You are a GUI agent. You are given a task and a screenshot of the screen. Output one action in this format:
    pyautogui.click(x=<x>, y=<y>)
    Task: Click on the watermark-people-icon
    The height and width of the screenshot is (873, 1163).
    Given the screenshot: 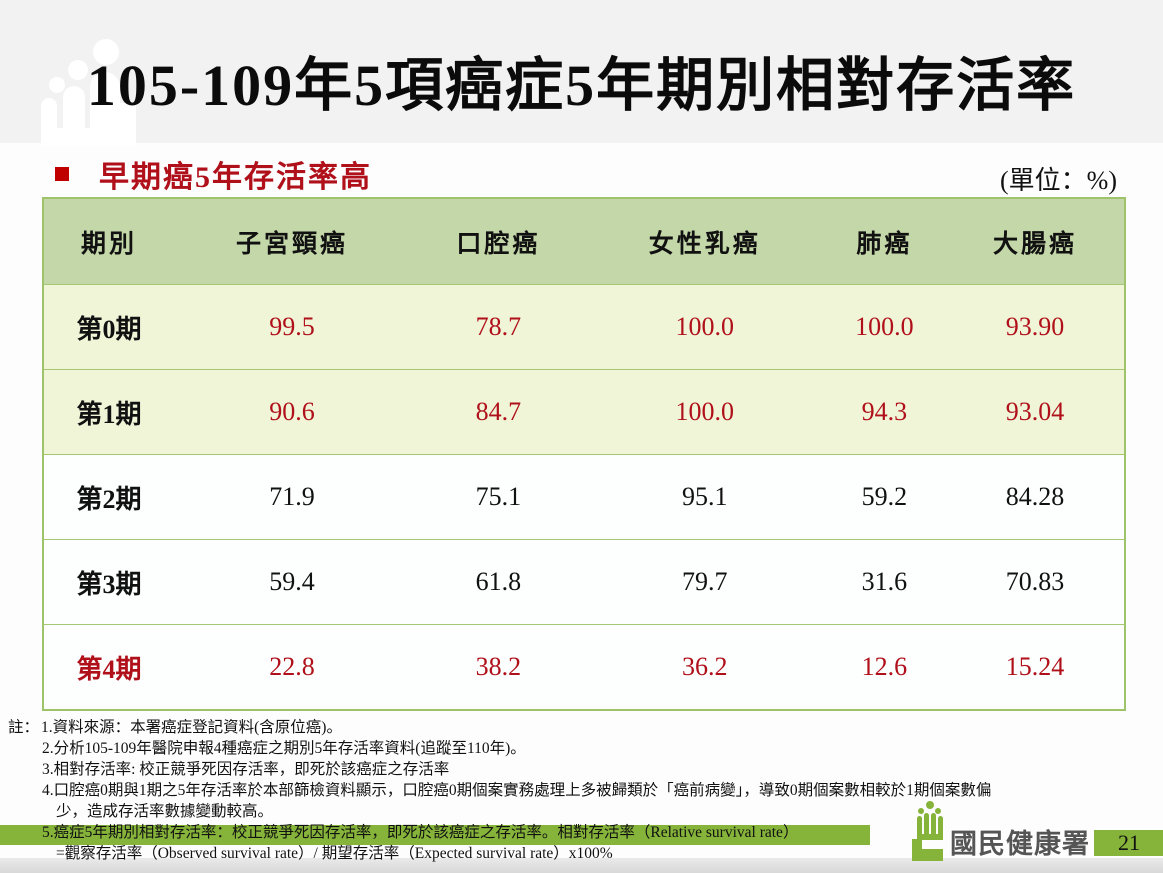 What is the action you would take?
    pyautogui.click(x=88, y=92)
    